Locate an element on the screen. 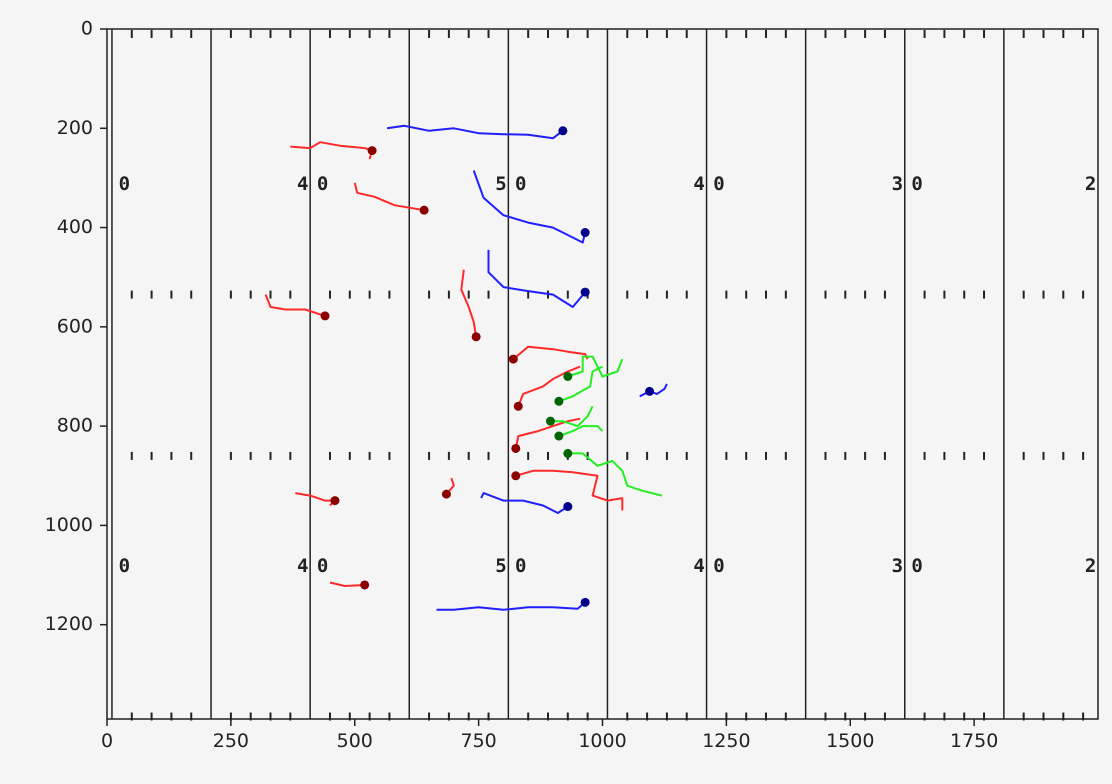 The height and width of the screenshot is (784, 1112). x-tick-label: 500 is located at coordinates (355, 741).